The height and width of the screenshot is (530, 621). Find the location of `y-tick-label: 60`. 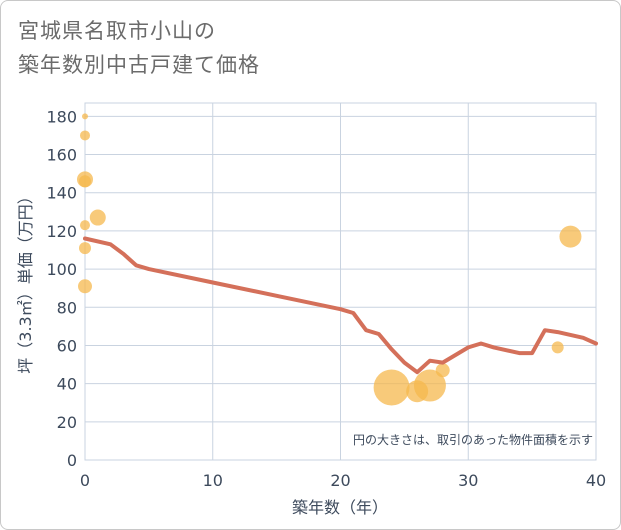

y-tick-label: 60 is located at coordinates (67, 345).